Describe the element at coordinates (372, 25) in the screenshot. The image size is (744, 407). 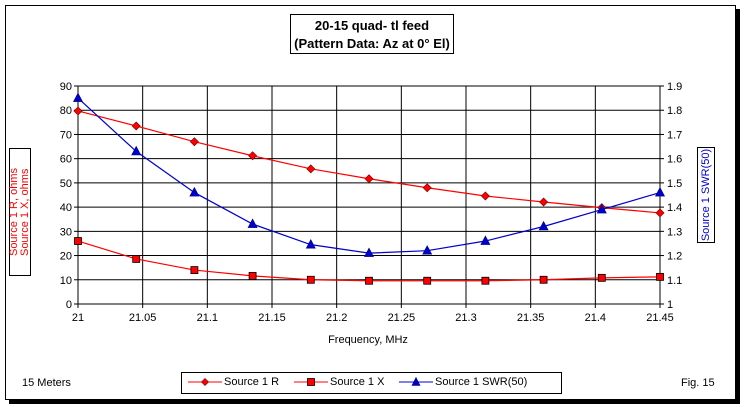
I see `chart-title: 20-15 quad- tl feed` at that location.